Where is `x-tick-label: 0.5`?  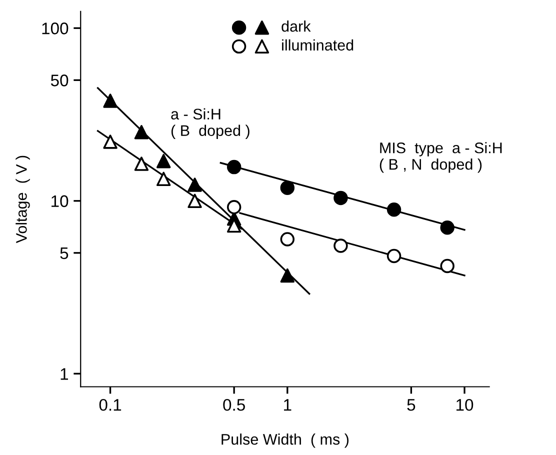
x-tick-label: 0.5 is located at coordinates (234, 404).